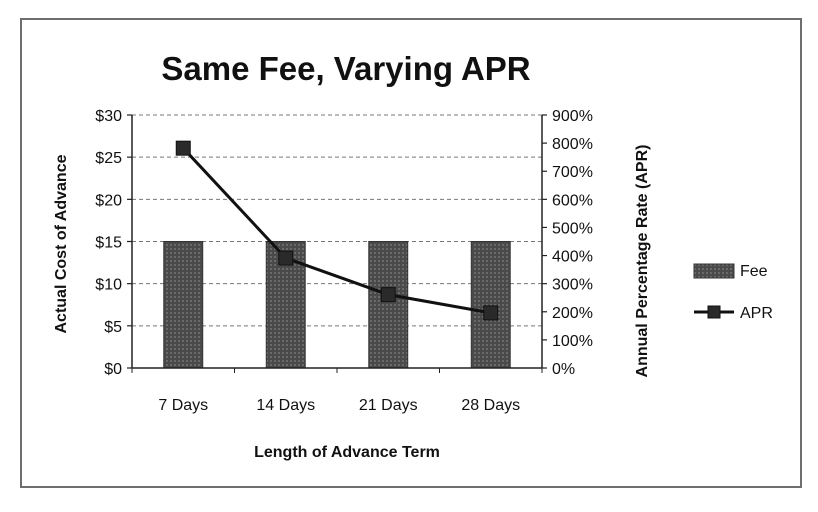 The height and width of the screenshot is (512, 818). I want to click on y2-tick-label: 800%, so click(572, 144).